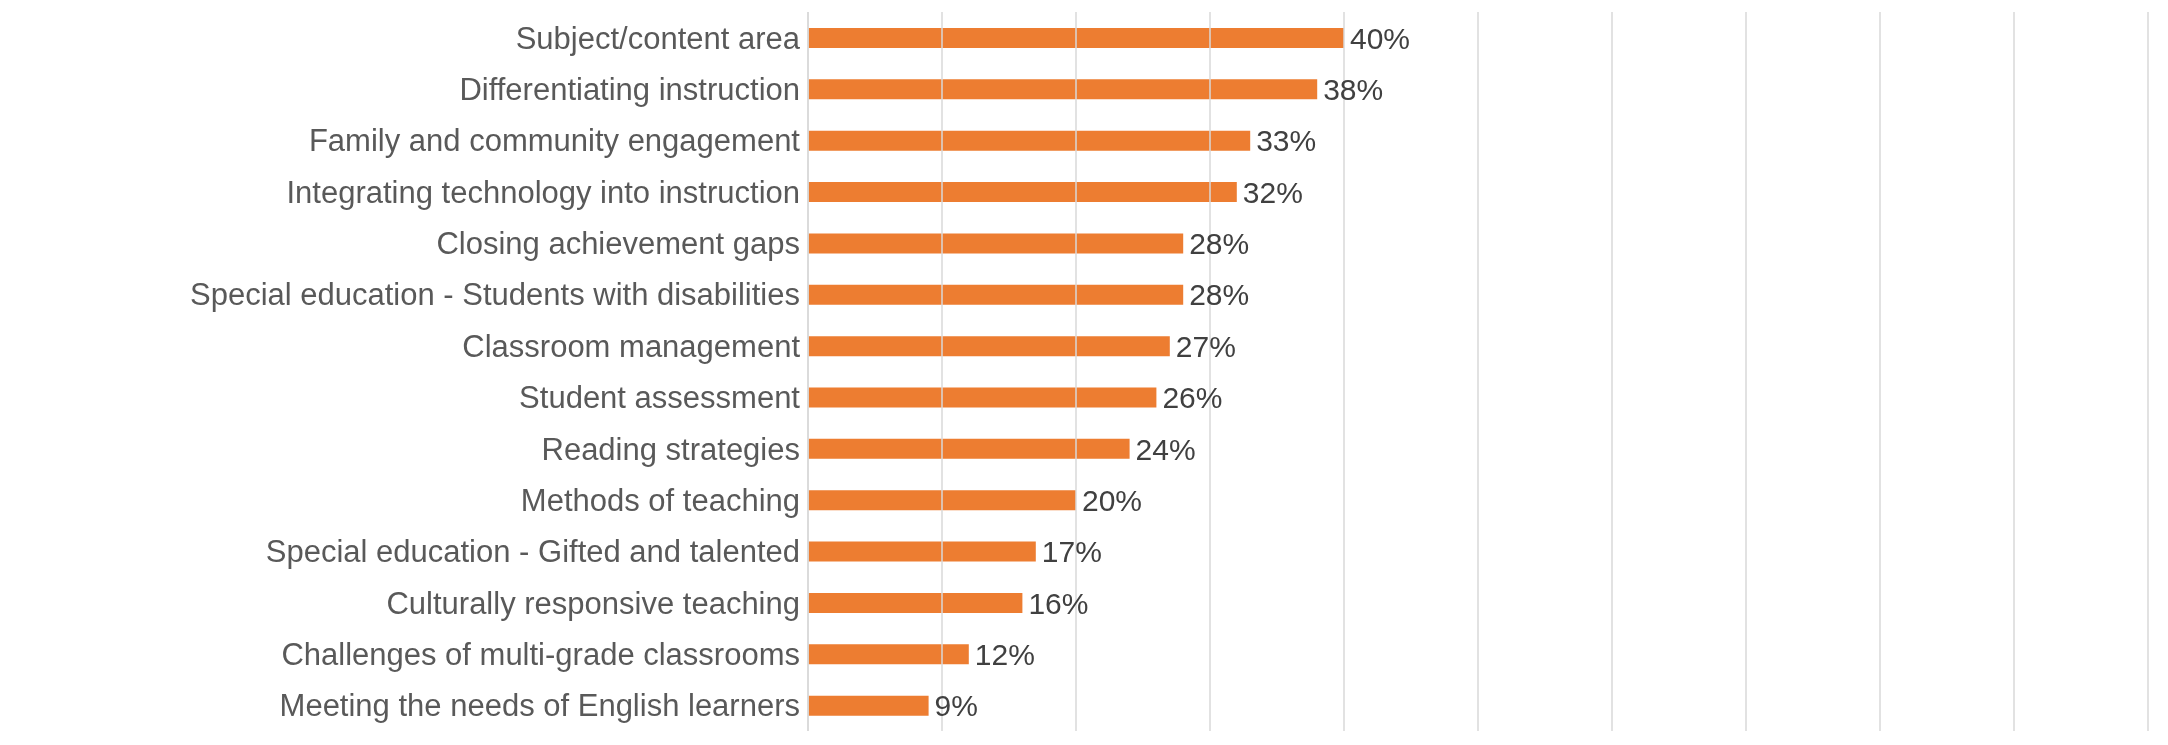  I want to click on data-label: 40%, so click(1380, 38).